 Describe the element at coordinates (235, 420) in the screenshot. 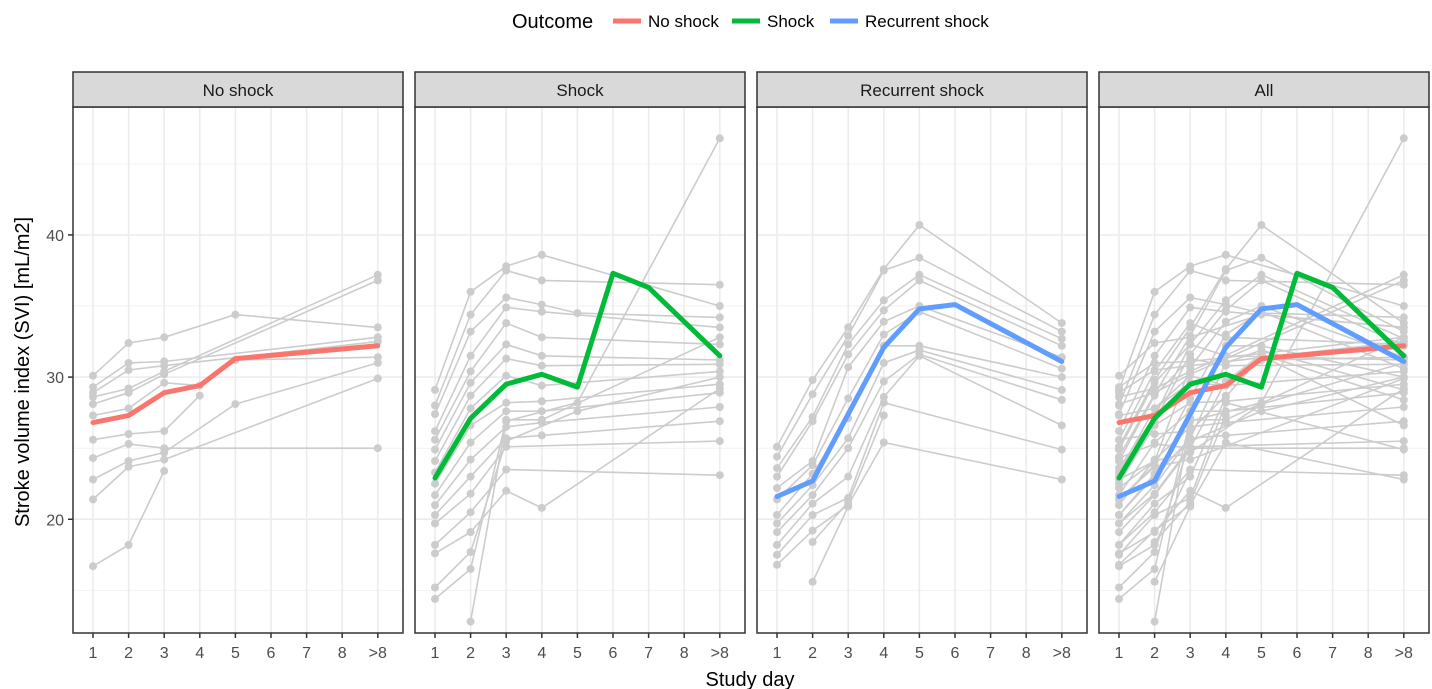

I see `patient-trajectories` at that location.